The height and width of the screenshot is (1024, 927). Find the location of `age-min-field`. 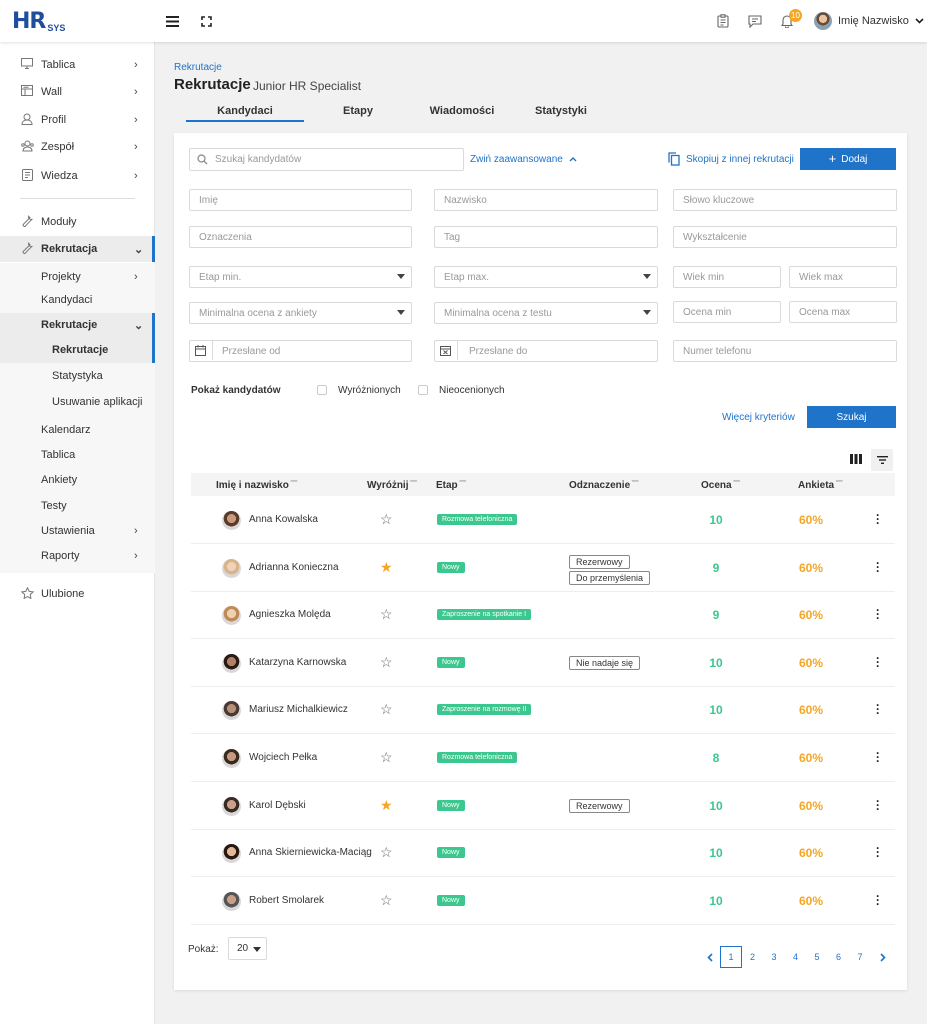

age-min-field is located at coordinates (727, 277).